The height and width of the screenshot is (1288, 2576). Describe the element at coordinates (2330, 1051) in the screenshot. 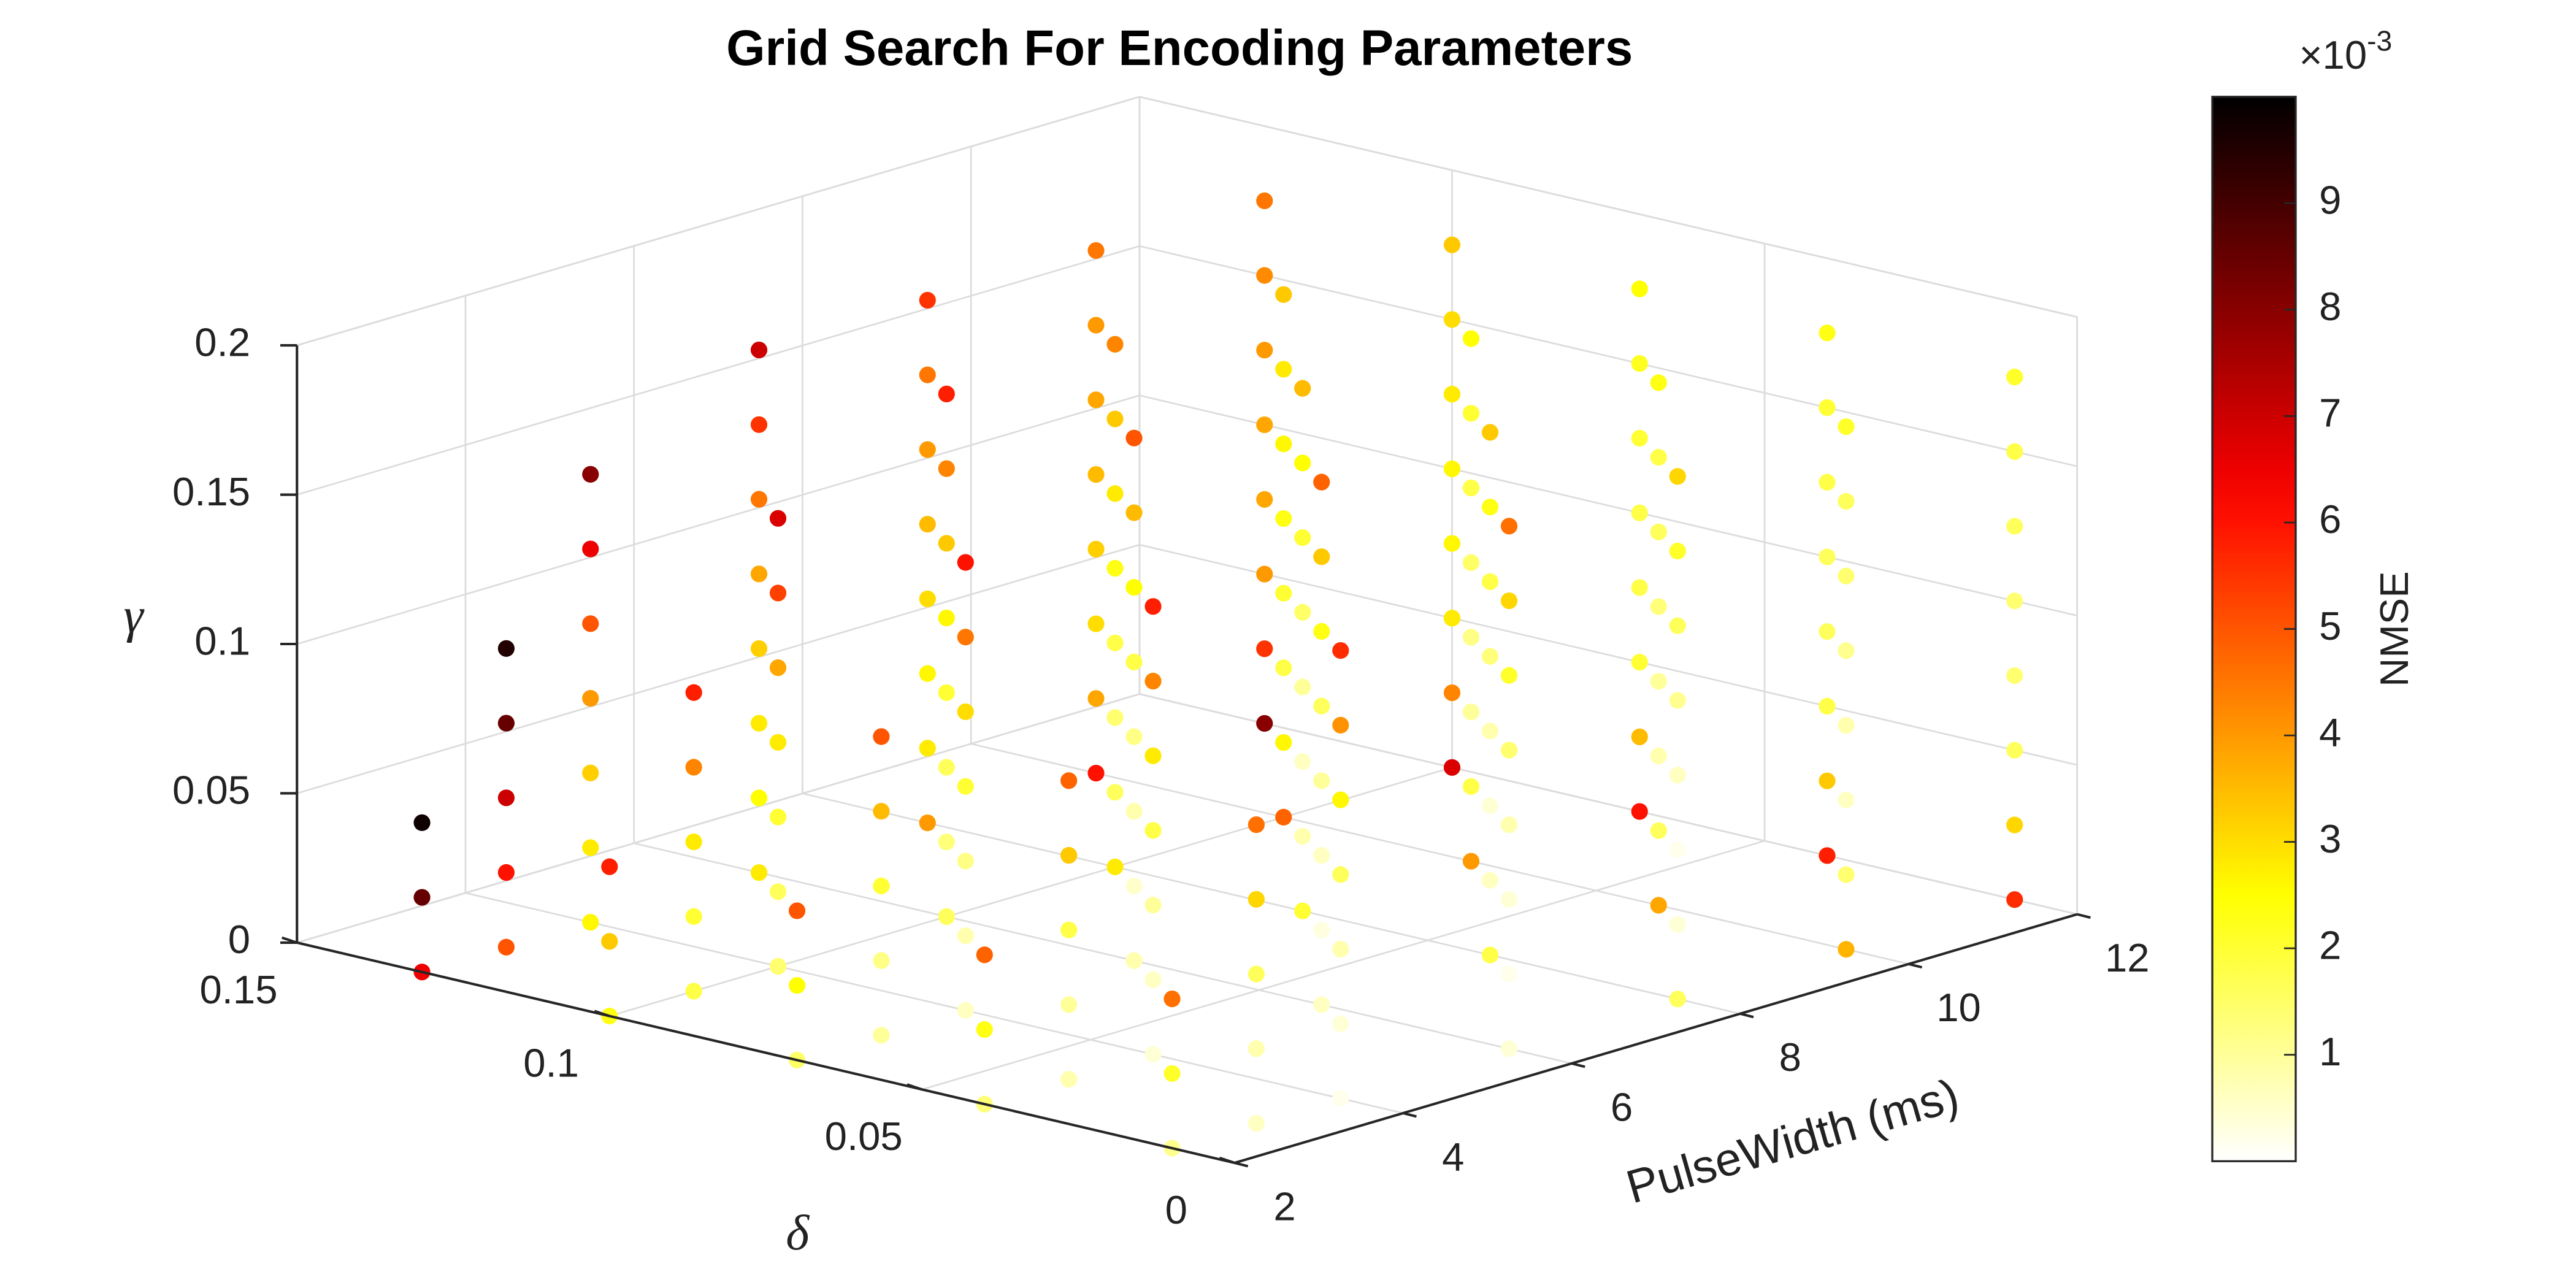

I see `colorbar-tick-label: 1` at that location.